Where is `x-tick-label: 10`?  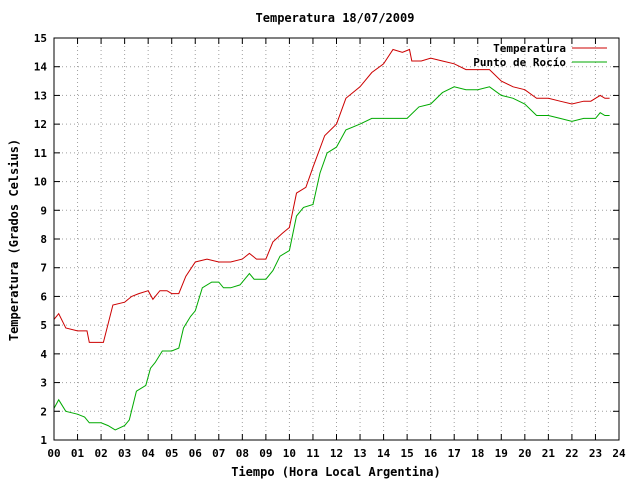 x-tick-label: 10 is located at coordinates (289, 453).